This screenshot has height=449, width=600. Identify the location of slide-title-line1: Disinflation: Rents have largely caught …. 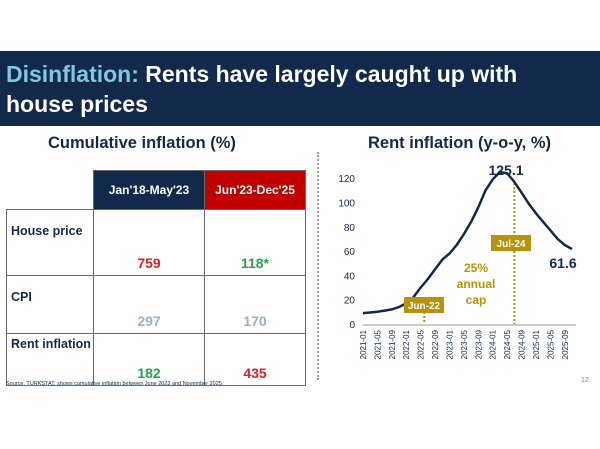
(261, 74).